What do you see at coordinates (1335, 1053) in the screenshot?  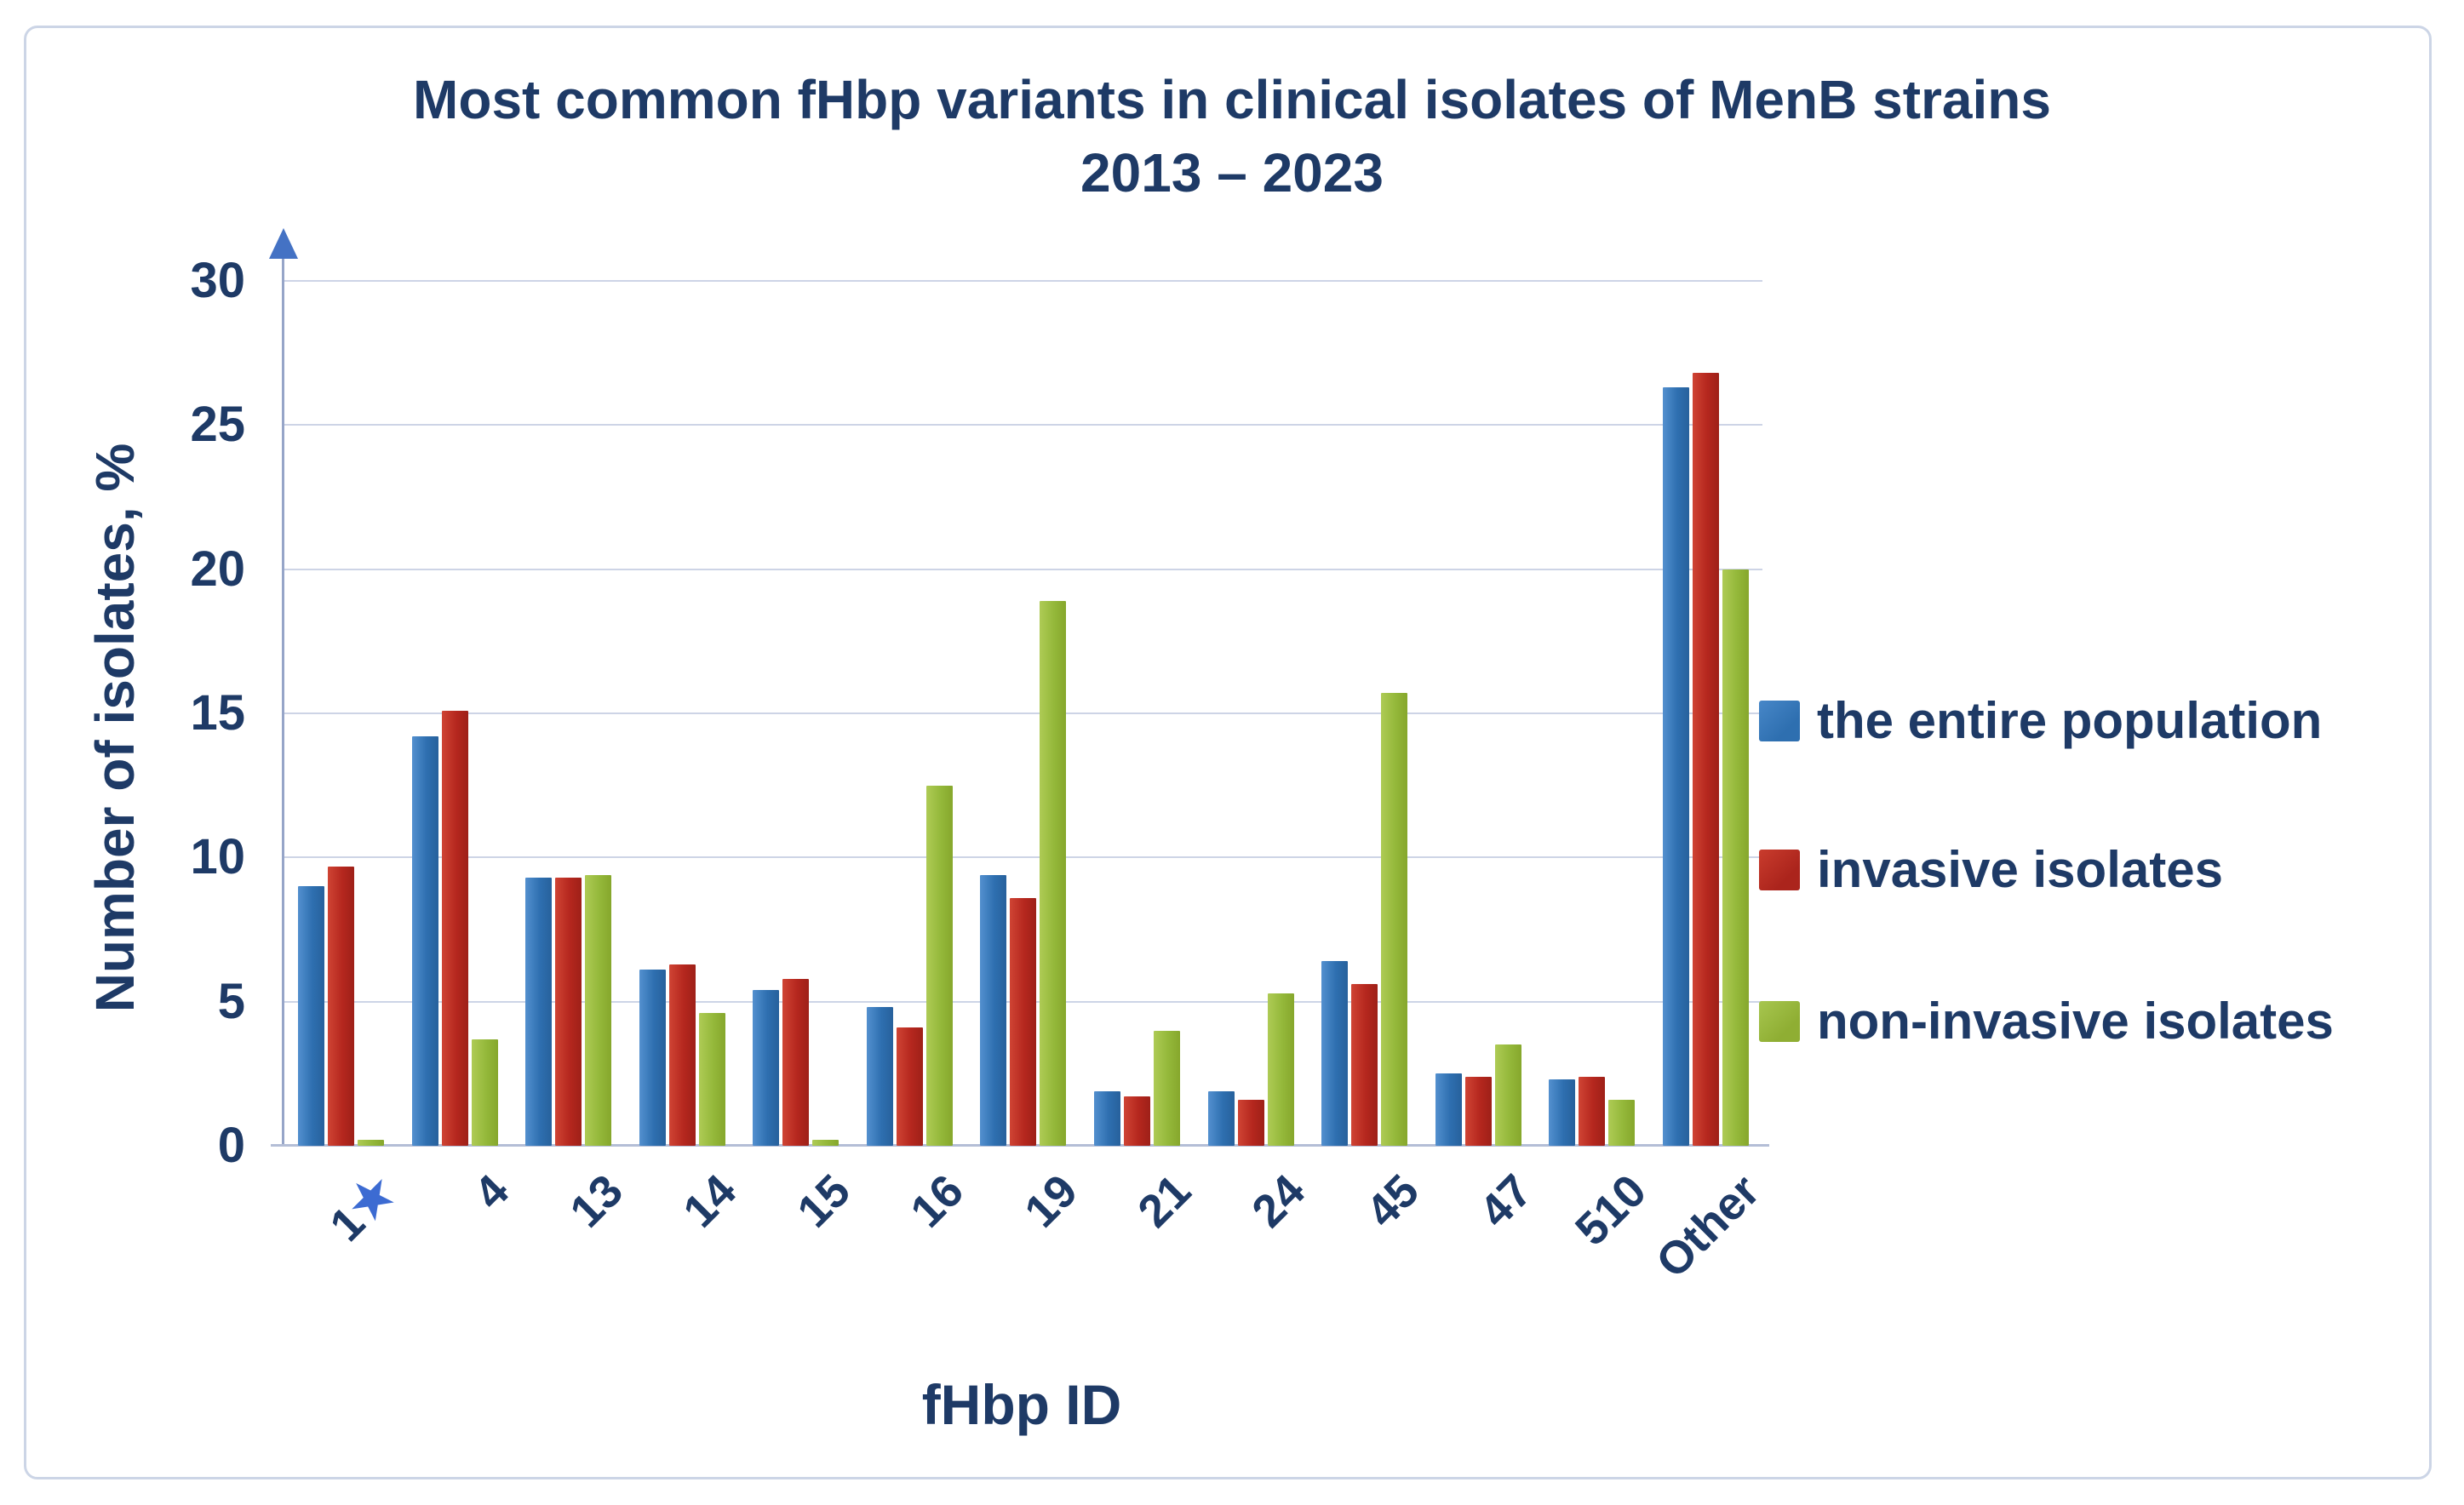 I see `bar-45-the-entire-population` at bounding box center [1335, 1053].